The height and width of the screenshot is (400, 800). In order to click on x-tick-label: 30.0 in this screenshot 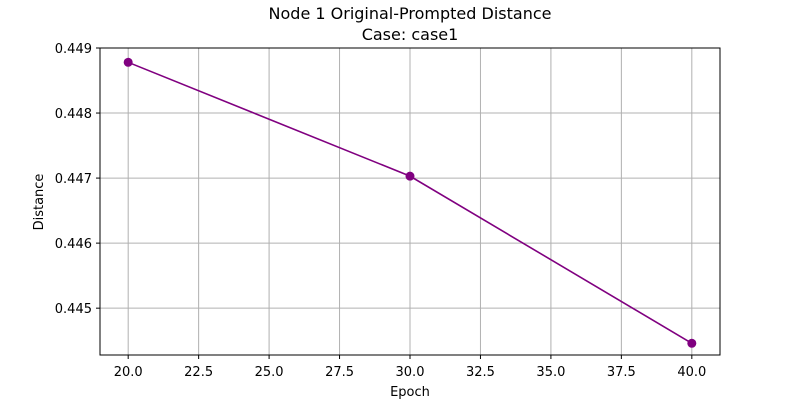, I will do `click(410, 372)`.